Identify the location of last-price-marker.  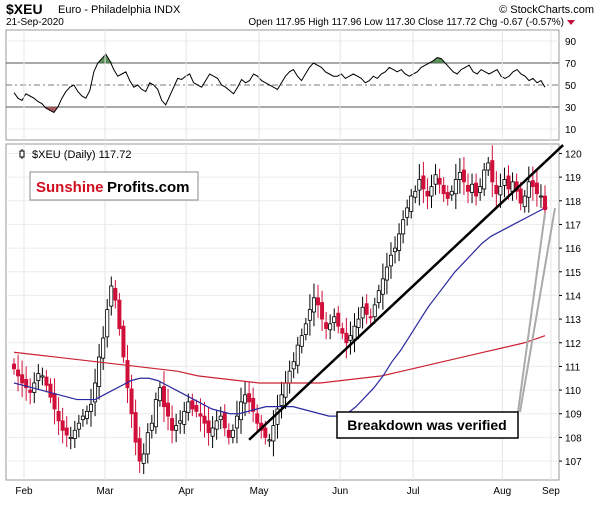
(545, 208).